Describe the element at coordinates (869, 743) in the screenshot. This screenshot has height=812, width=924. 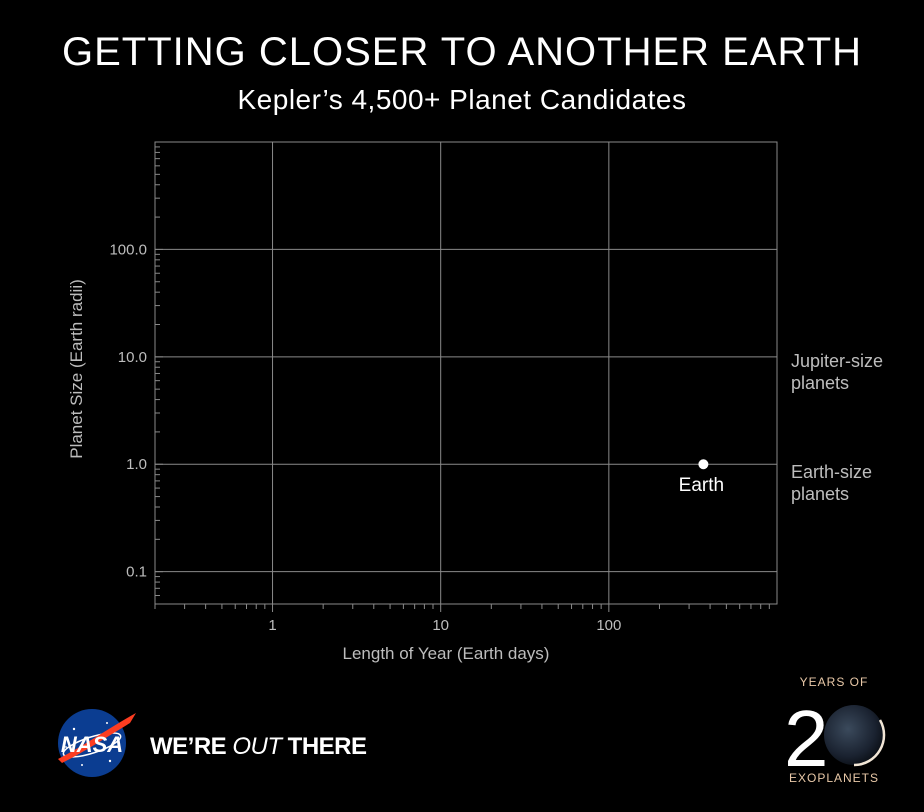
I see `badge-planet-glow` at that location.